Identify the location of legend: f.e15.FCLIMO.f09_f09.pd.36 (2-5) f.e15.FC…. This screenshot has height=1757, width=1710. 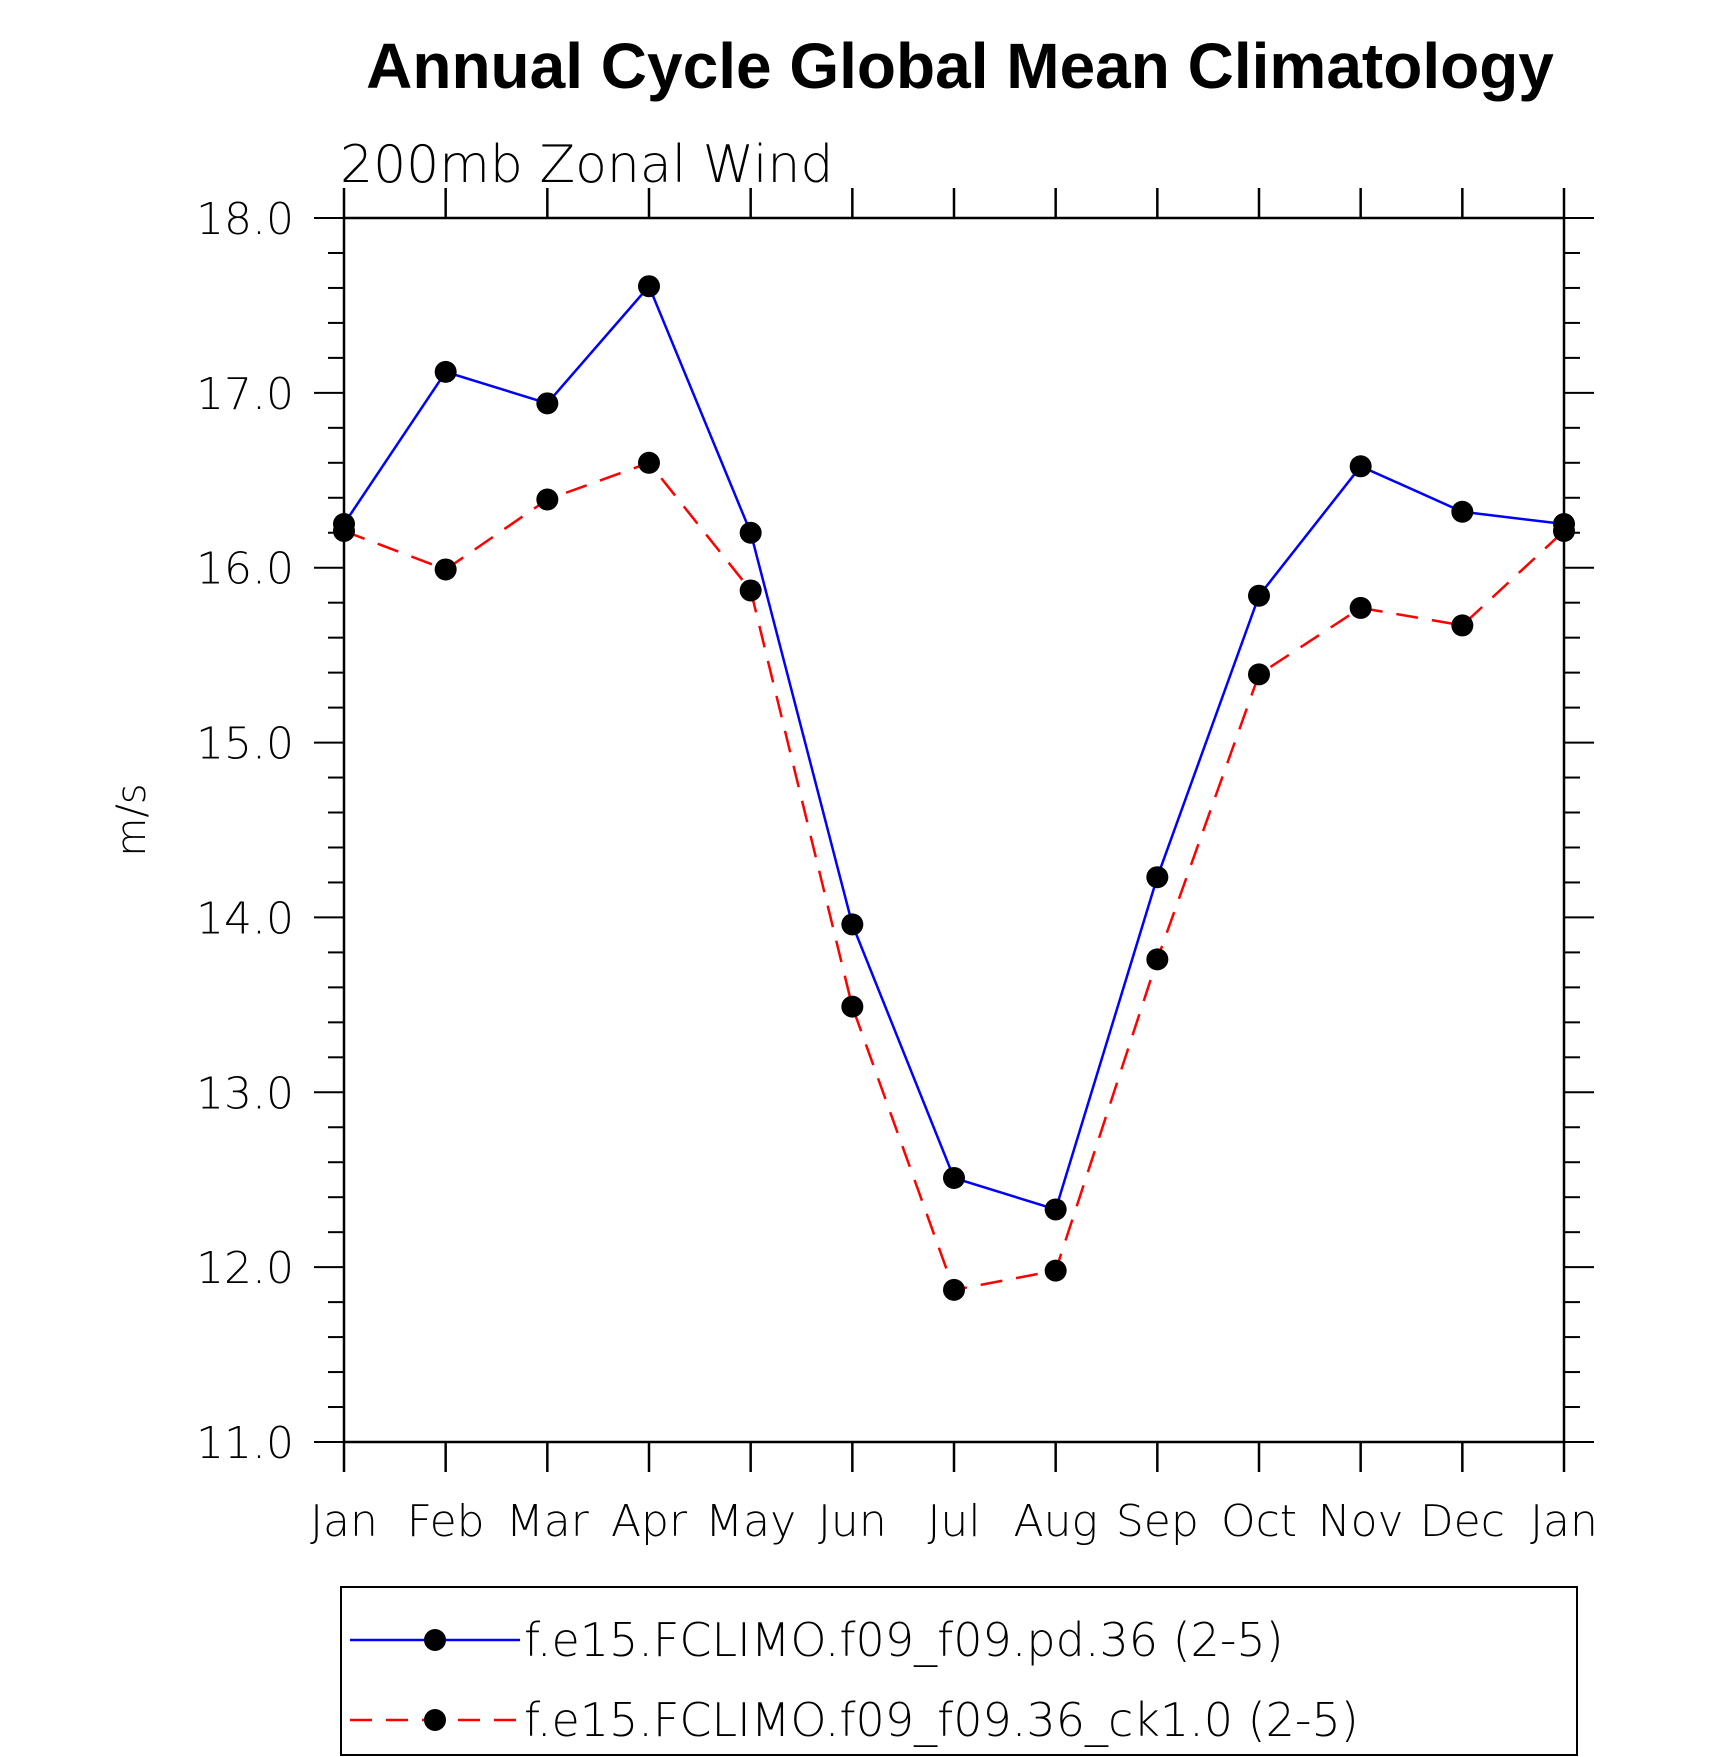
(959, 1671).